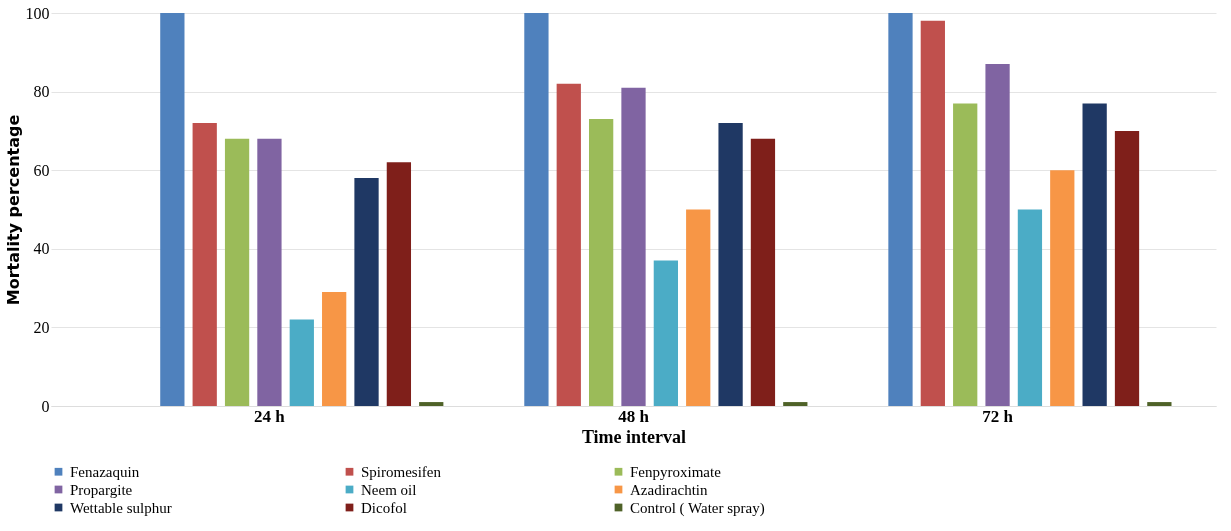  Describe the element at coordinates (998, 416) in the screenshot. I see `x-tick-label: 72 h` at that location.